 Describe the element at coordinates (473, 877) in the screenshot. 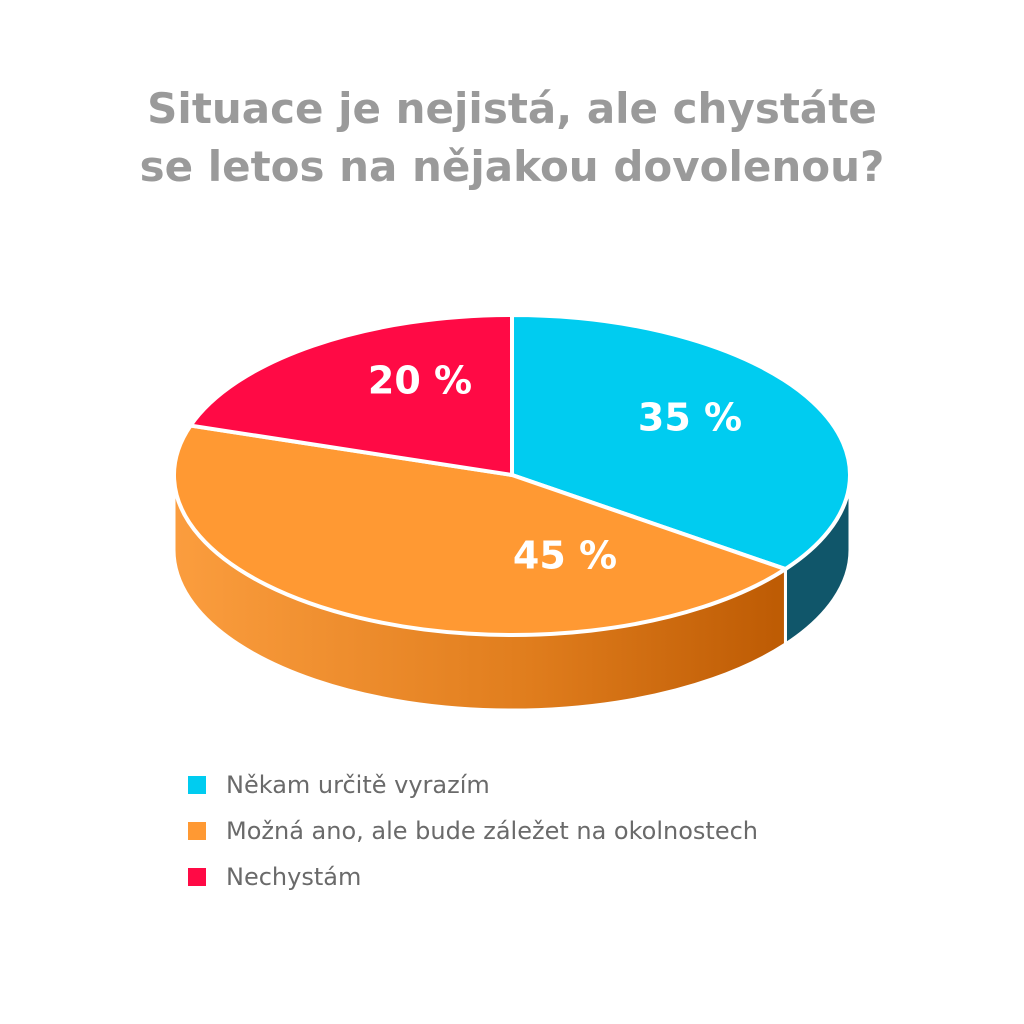

I see `legend-item: Nechystám` at that location.